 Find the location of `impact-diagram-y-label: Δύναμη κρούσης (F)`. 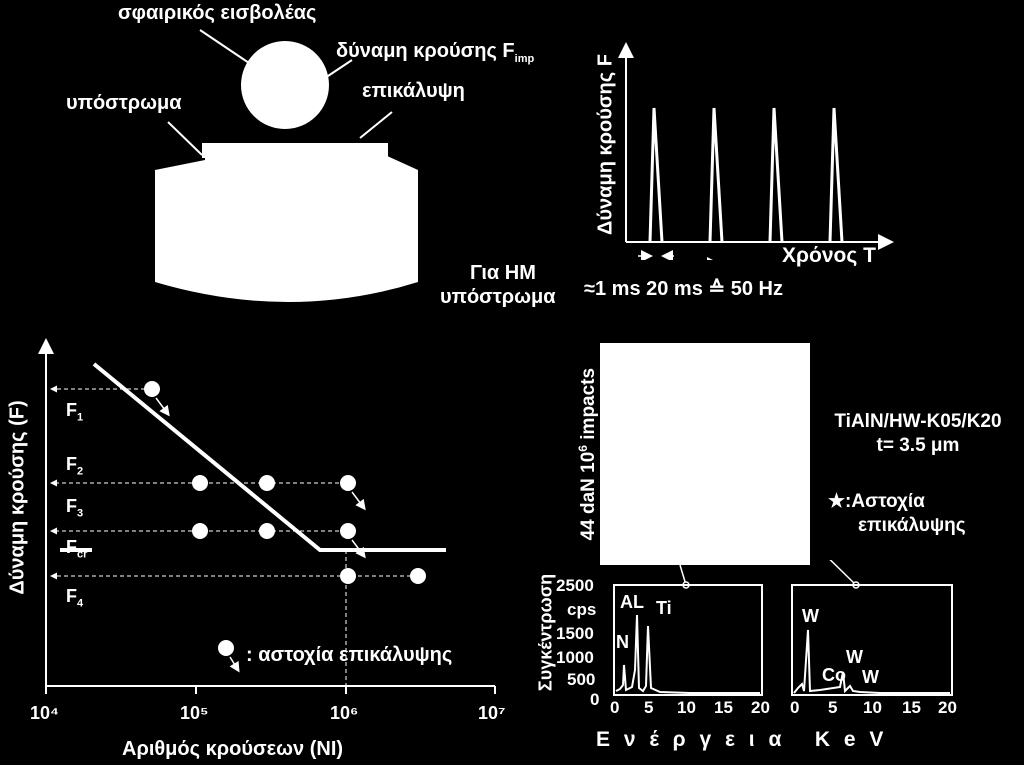

impact-diagram-y-label: Δύναμη κρούσης (F) is located at coordinates (17, 497).